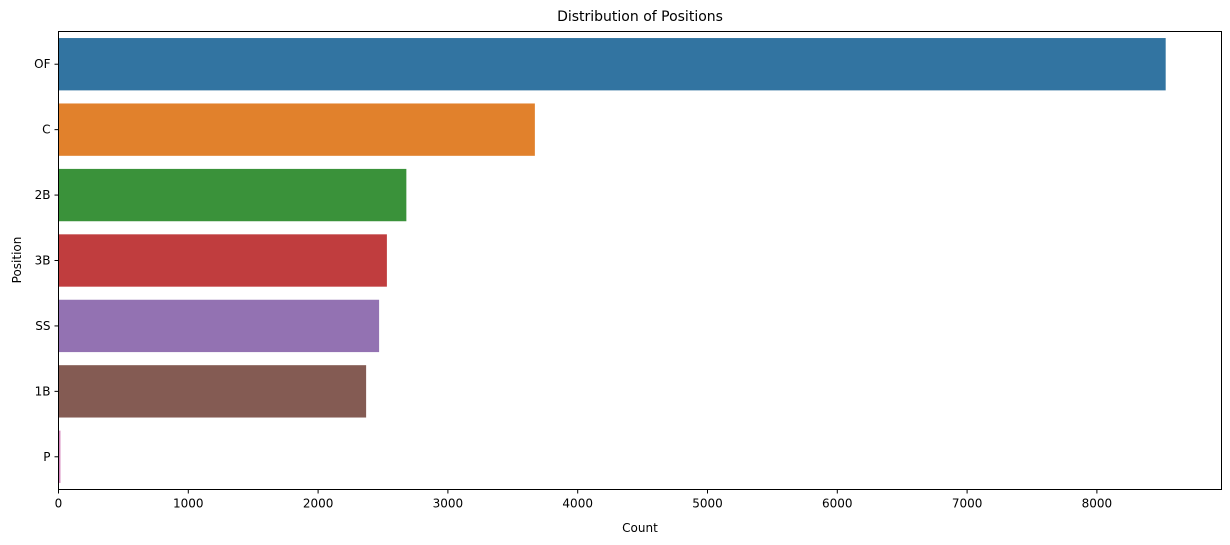 This screenshot has width=1230, height=545. What do you see at coordinates (43, 391) in the screenshot?
I see `y-tick-label: 1B` at bounding box center [43, 391].